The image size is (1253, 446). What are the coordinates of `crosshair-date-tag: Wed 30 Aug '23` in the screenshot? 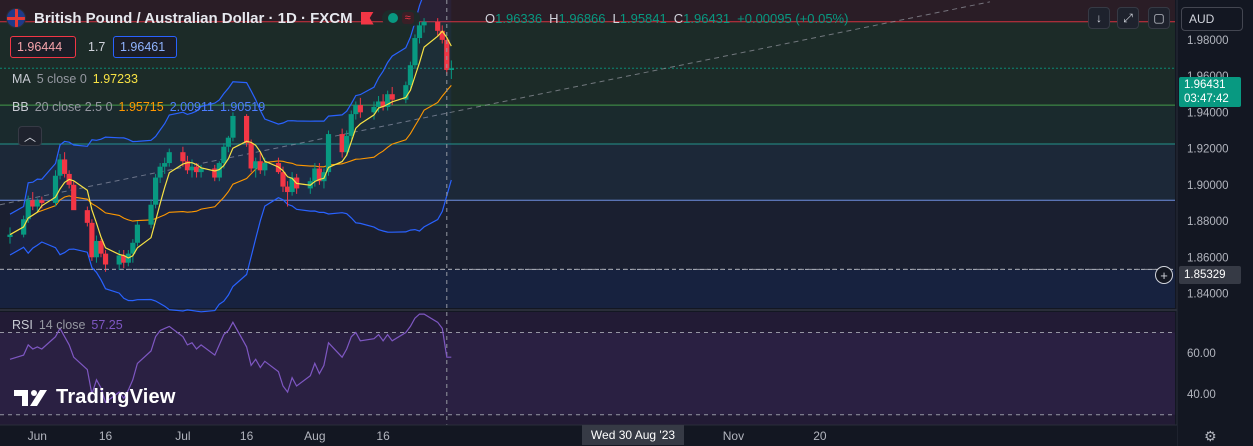 It's located at (633, 435).